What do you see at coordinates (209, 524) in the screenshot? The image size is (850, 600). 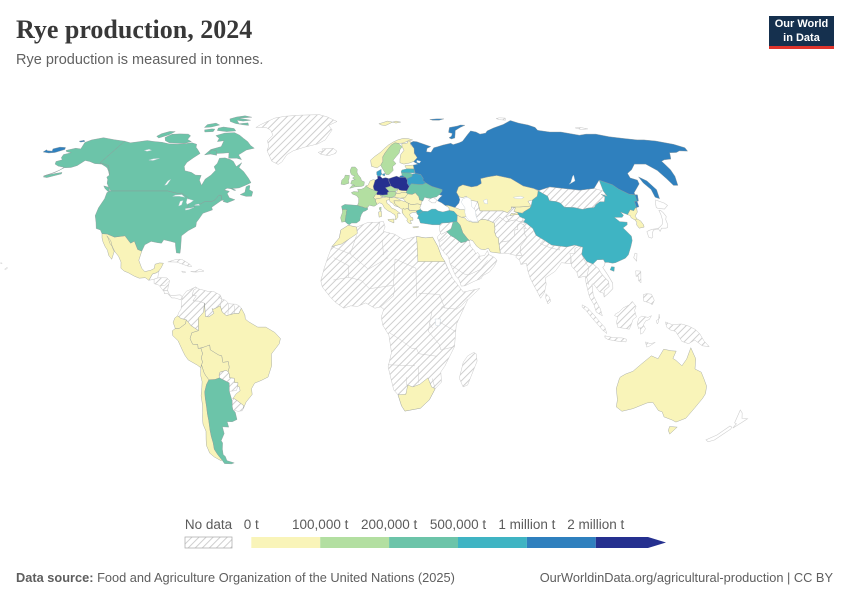 I see `svg-text: No data` at bounding box center [209, 524].